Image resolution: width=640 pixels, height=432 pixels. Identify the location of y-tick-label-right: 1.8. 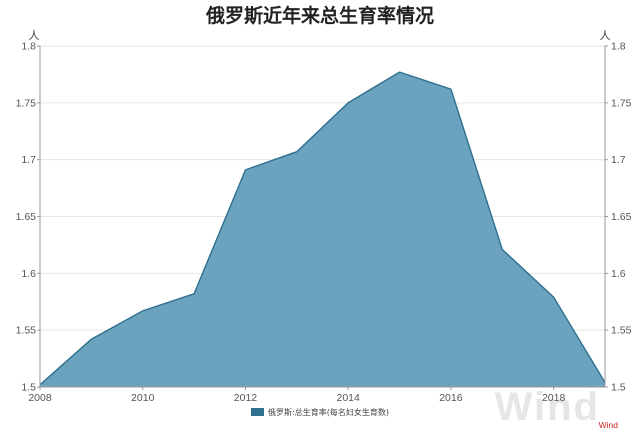
(618, 47).